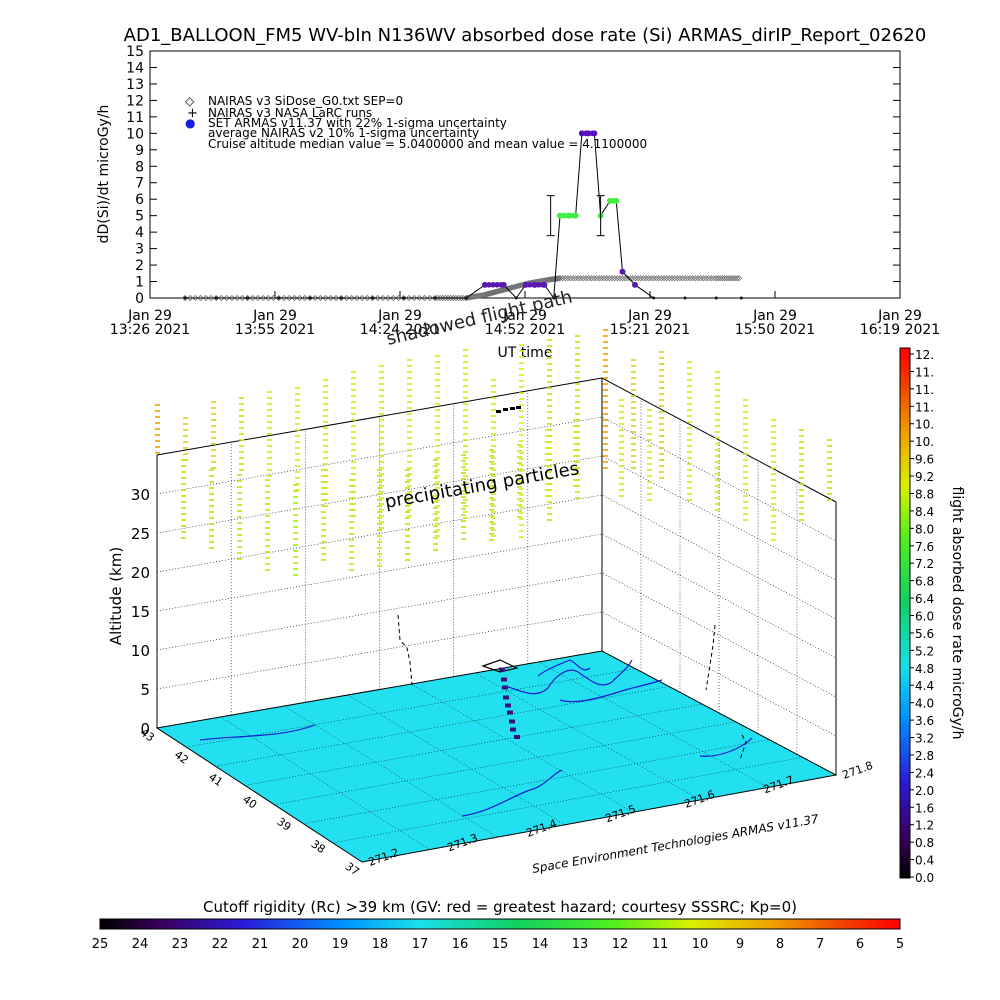  I want to click on y-tick-label: 15, so click(135, 52).